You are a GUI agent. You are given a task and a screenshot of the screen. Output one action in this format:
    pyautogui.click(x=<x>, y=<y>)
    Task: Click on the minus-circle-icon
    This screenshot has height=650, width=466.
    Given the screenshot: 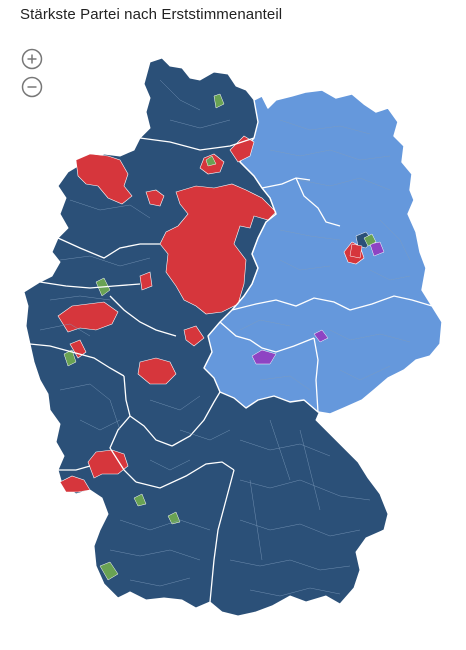 What is the action you would take?
    pyautogui.click(x=32, y=87)
    